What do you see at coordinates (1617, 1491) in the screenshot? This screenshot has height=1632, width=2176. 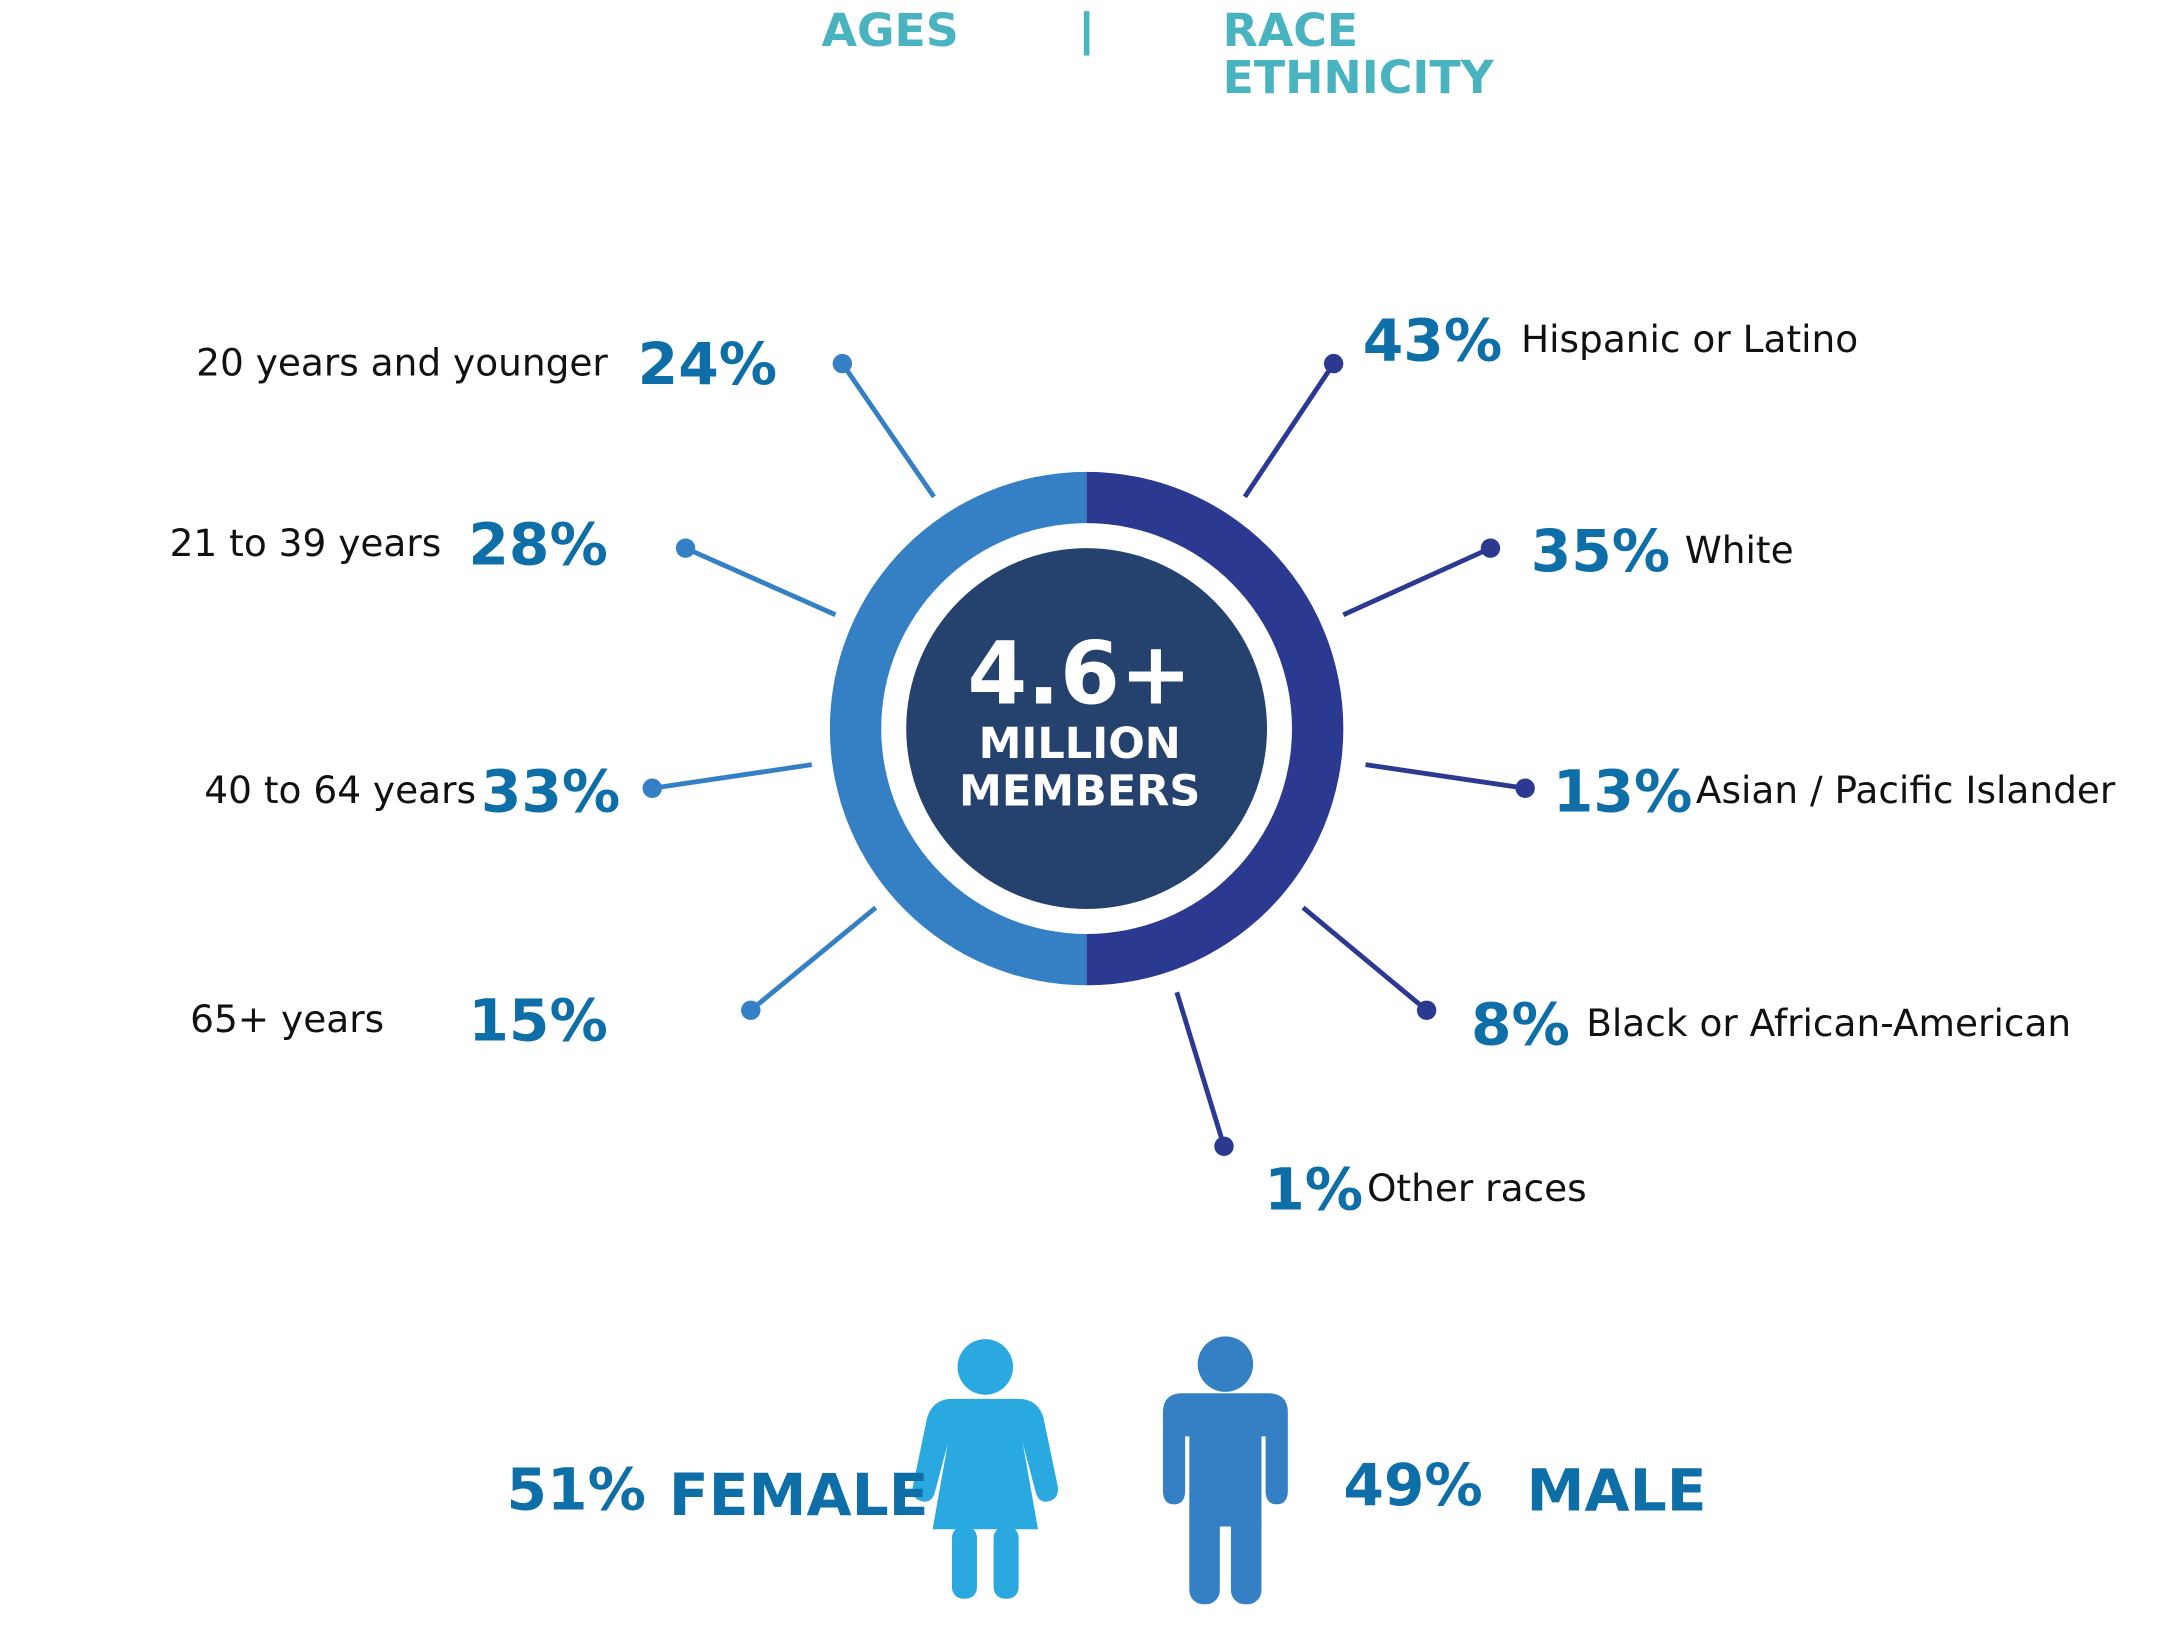 I see `male-label: MALE` at bounding box center [1617, 1491].